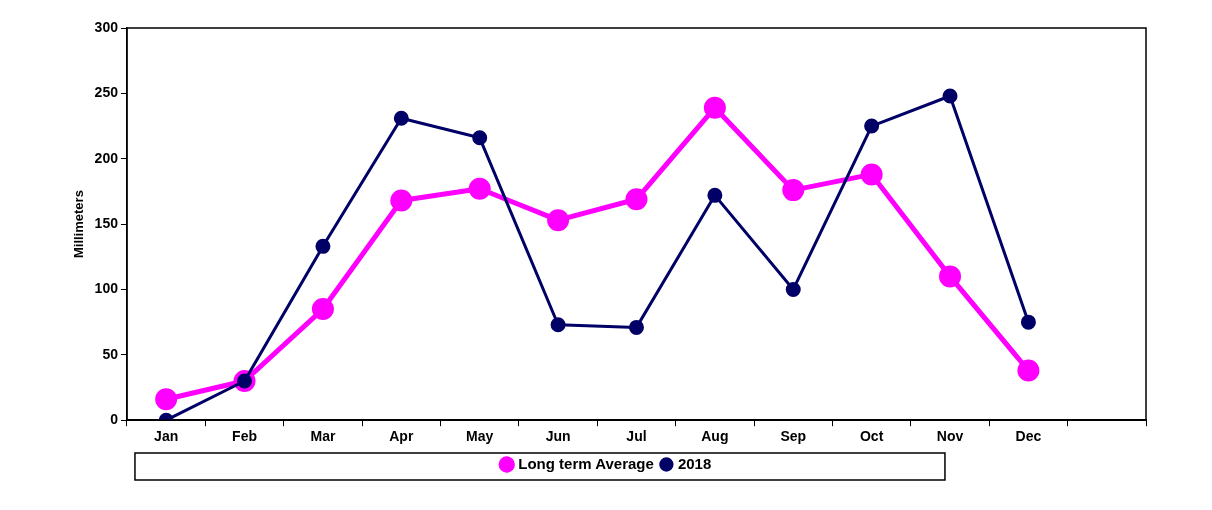 This screenshot has height=510, width=1212. Describe the element at coordinates (166, 436) in the screenshot. I see `x-tick-label: Jan` at that location.